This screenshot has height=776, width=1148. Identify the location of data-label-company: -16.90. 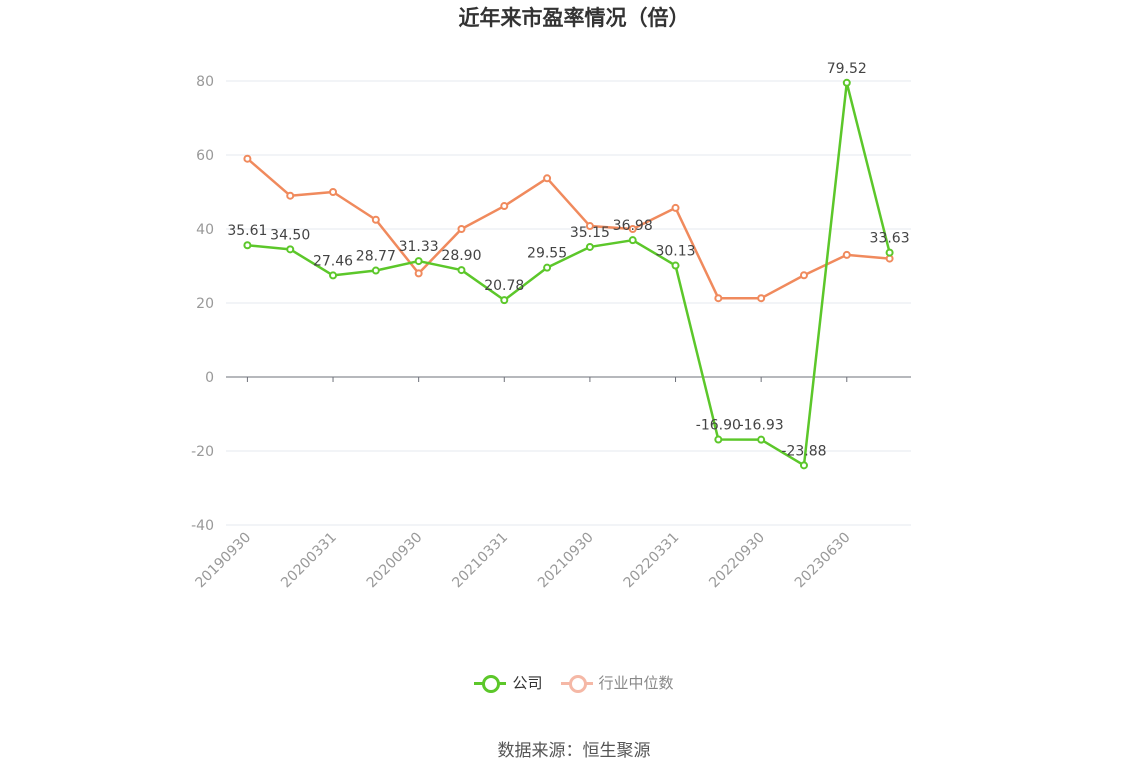
(718, 426).